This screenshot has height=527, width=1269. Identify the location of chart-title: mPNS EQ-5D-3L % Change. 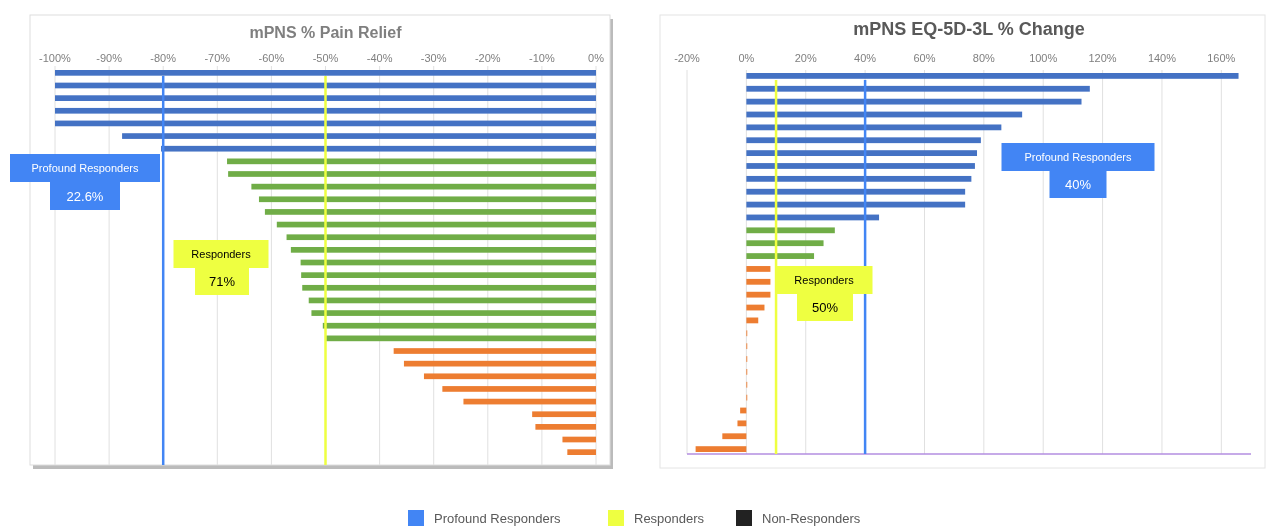
(969, 29).